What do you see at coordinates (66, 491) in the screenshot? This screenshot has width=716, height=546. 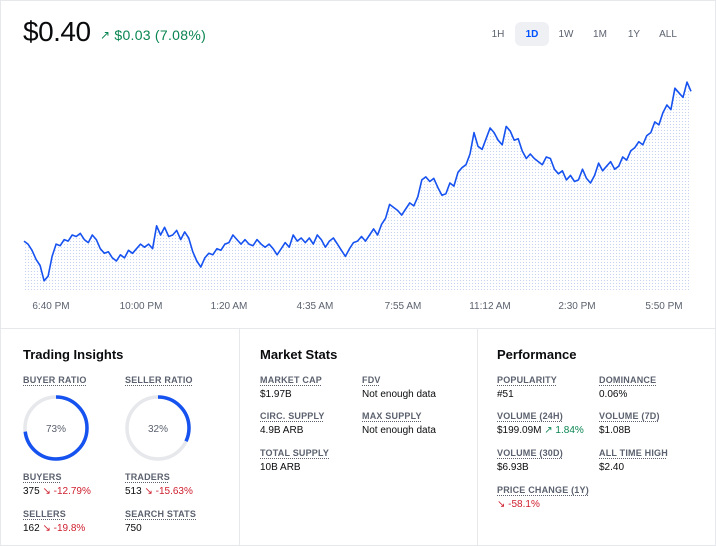 I see `buyers-change: ↘ -12.79%` at bounding box center [66, 491].